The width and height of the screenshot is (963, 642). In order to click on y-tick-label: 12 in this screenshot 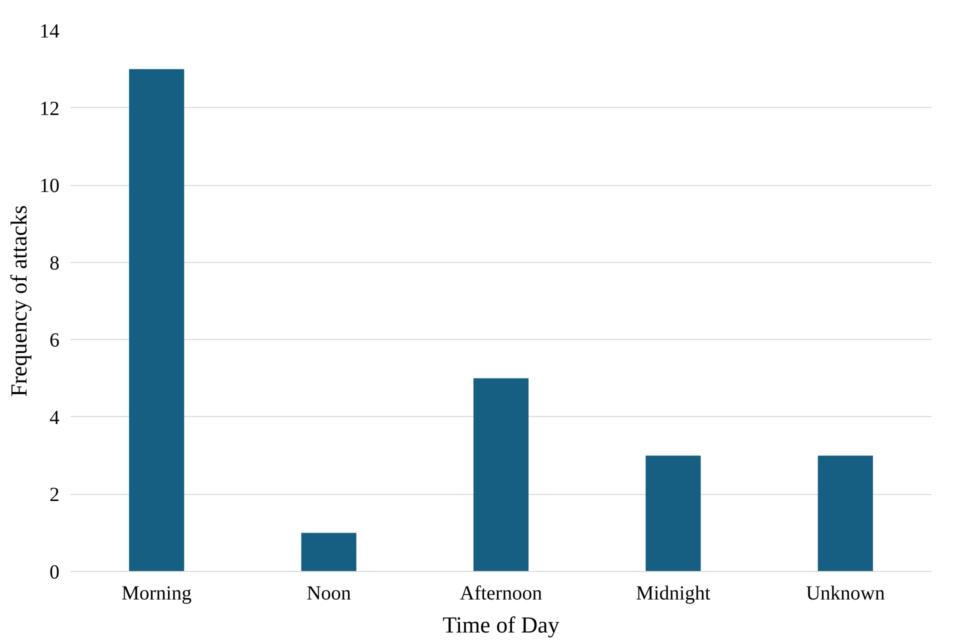, I will do `click(50, 109)`.